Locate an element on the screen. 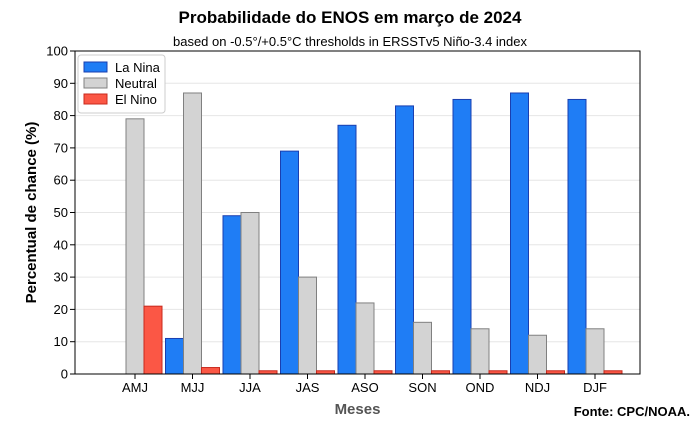 Image resolution: width=700 pixels, height=427 pixels. x-axis-ticks: AMJ MJJ JJA JAS ASO SON OND NDJ DJF is located at coordinates (364, 384).